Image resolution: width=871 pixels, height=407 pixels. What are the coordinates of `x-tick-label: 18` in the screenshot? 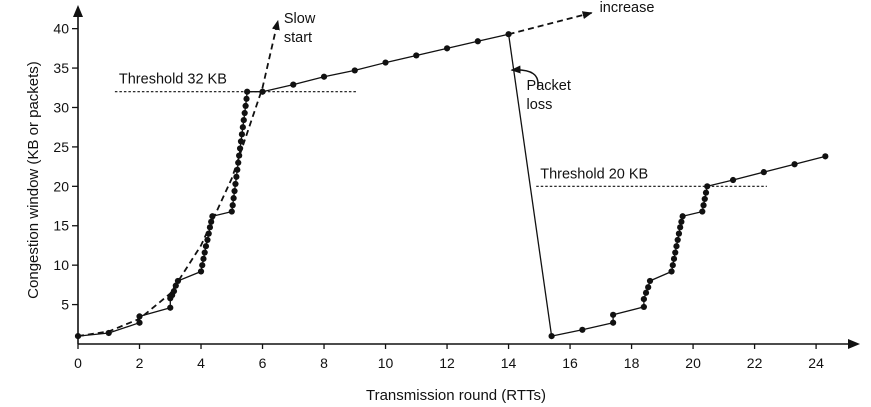 It's located at (632, 363).